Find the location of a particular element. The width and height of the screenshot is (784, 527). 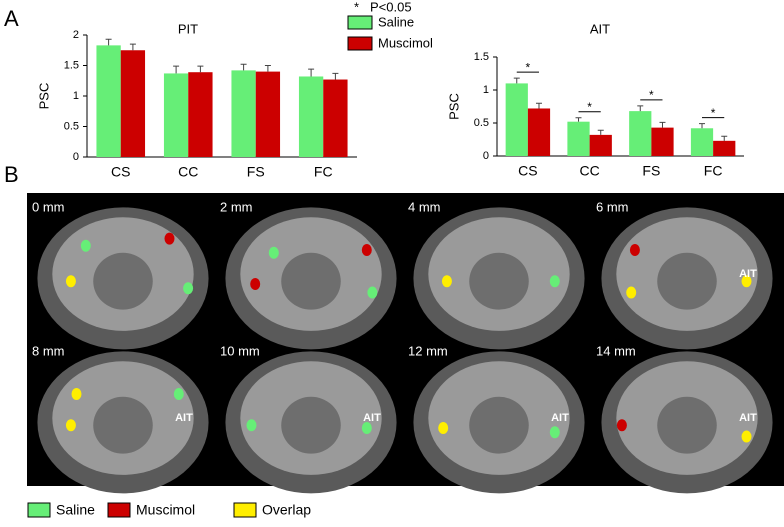

slice-label: 2 mm is located at coordinates (236, 206).